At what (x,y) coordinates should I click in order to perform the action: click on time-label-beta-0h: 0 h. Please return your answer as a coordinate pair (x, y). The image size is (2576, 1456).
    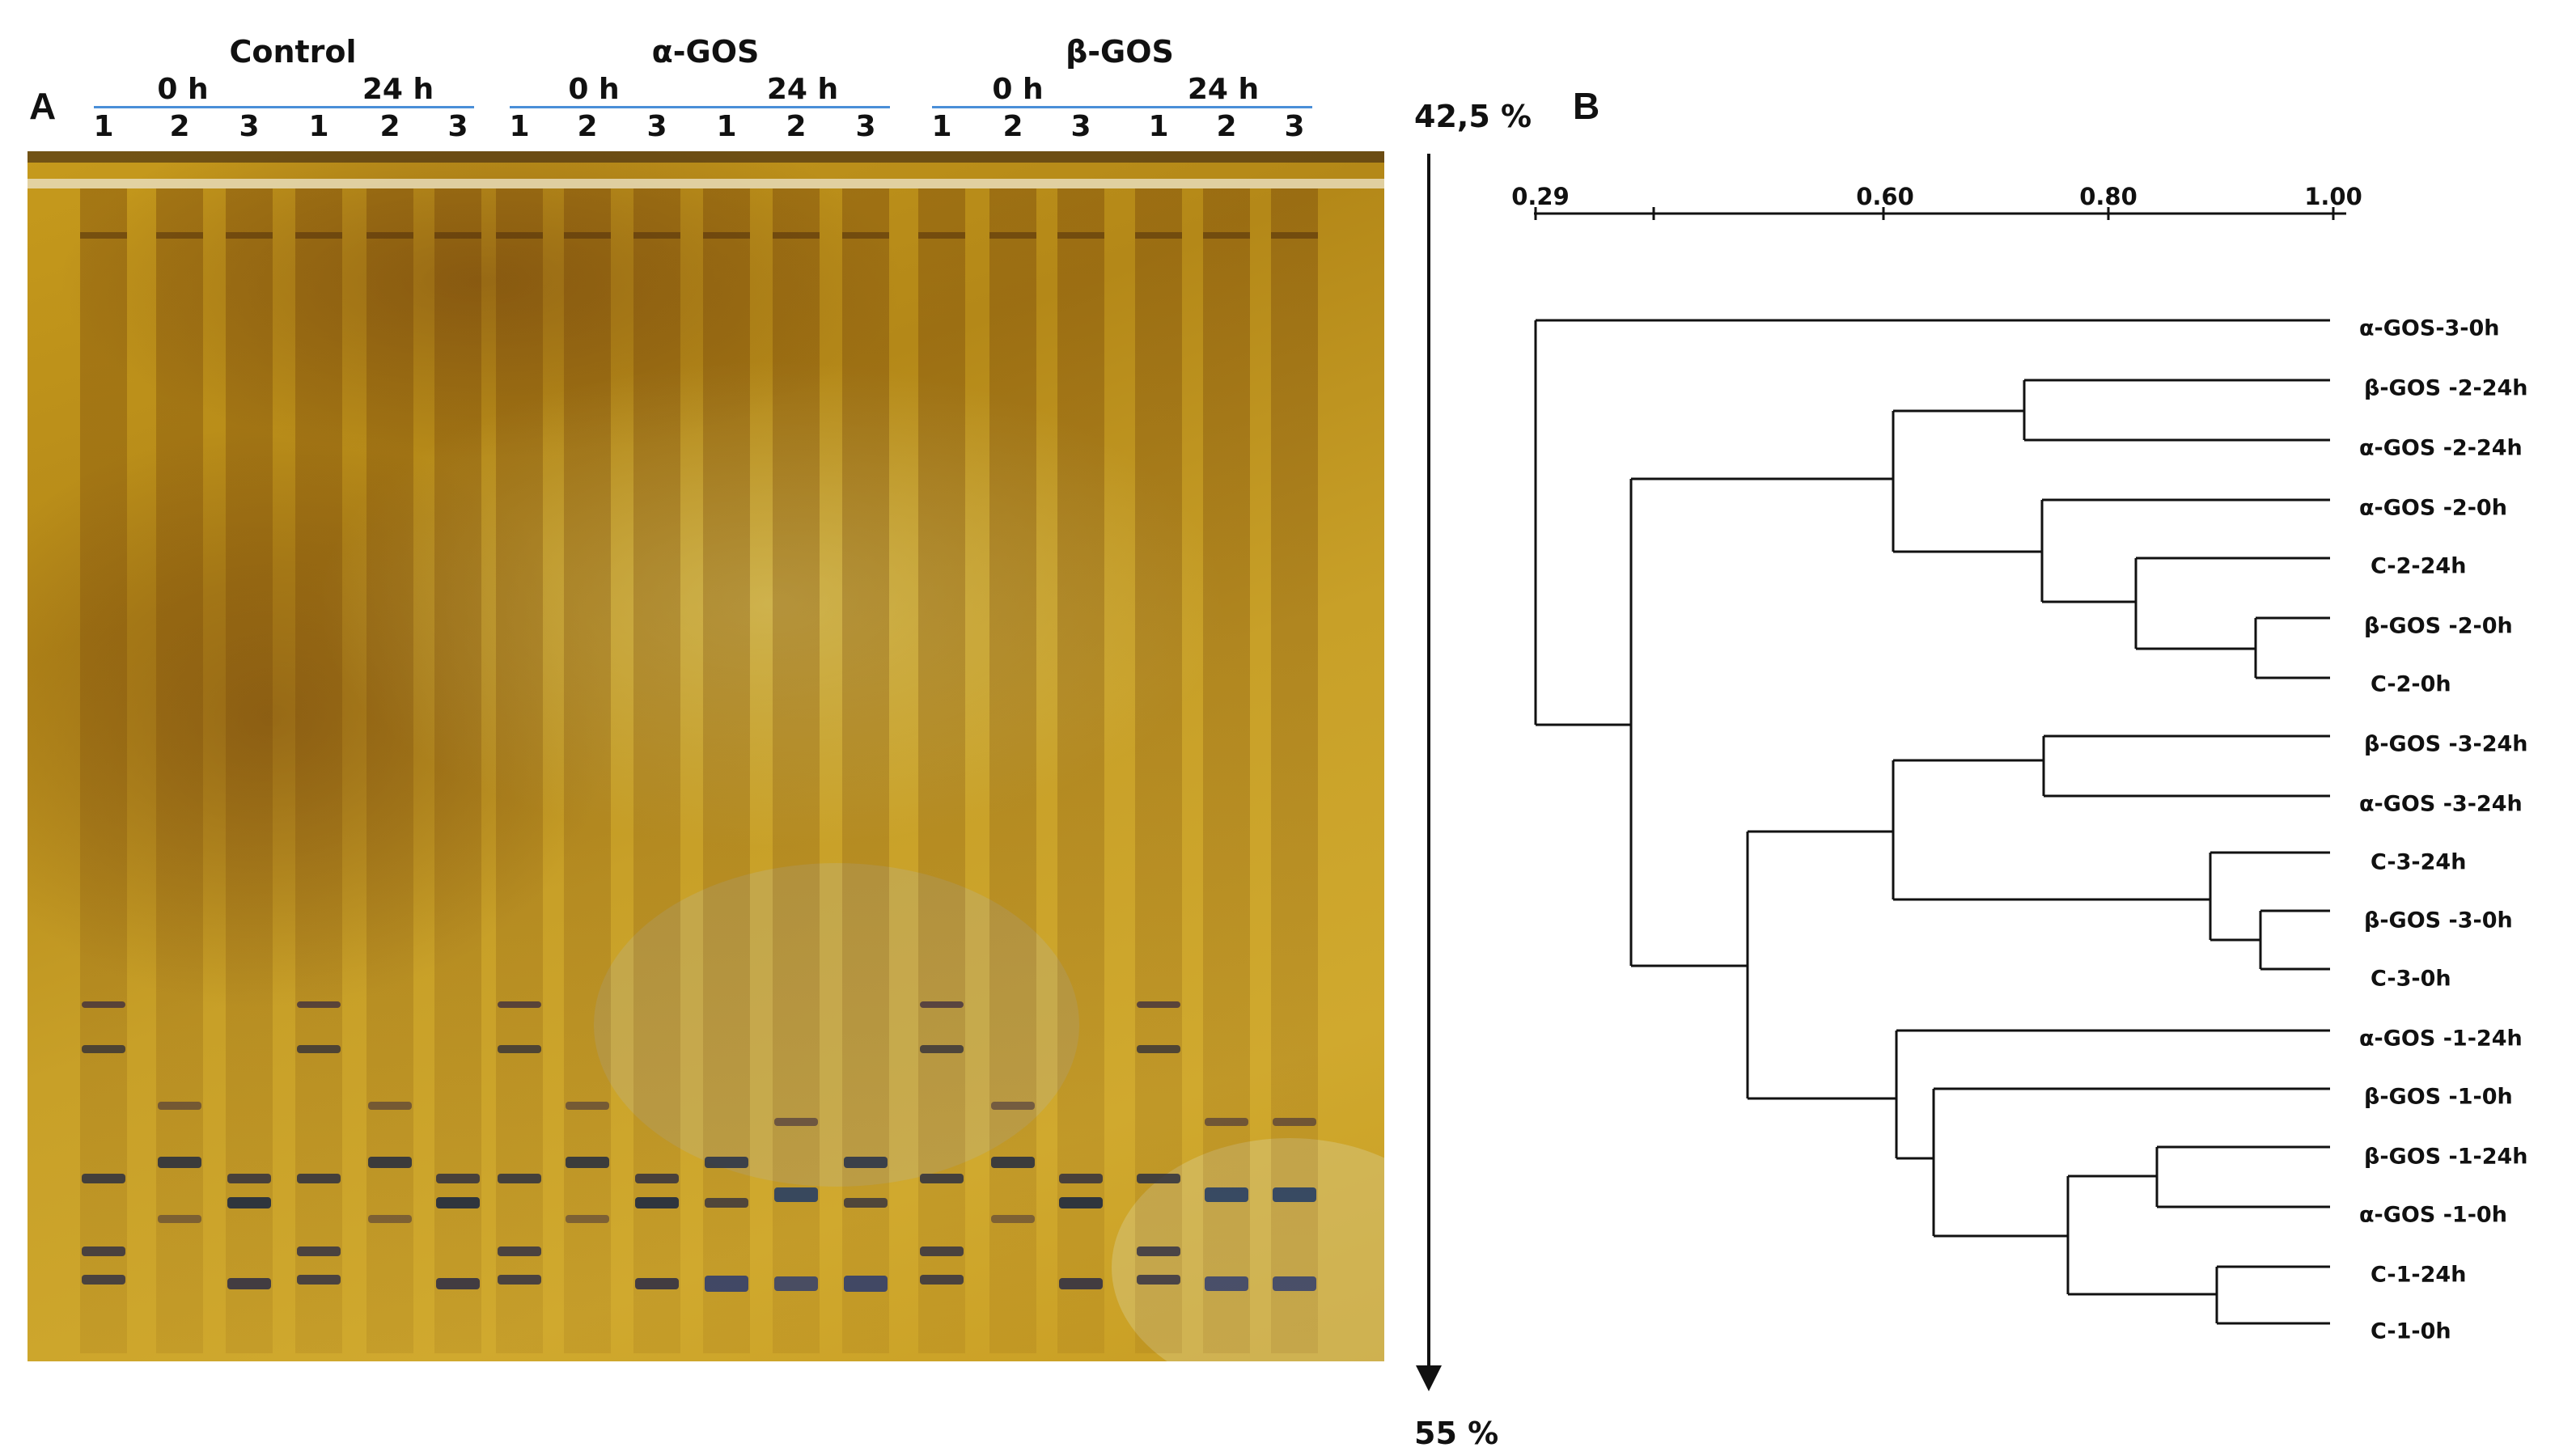
    Looking at the image, I should click on (1018, 89).